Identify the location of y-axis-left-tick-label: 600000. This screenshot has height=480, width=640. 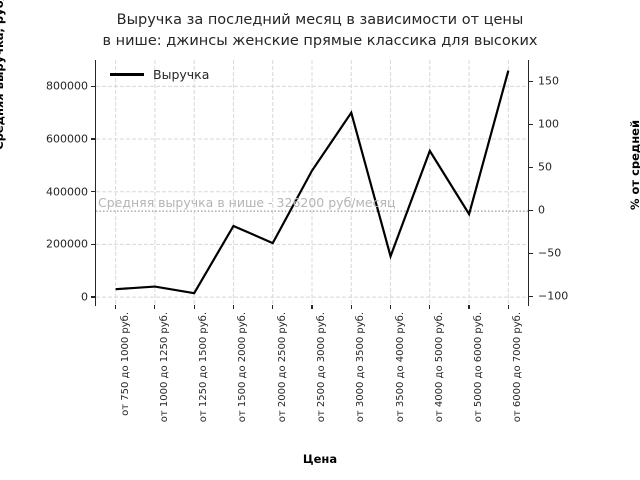
(67, 139).